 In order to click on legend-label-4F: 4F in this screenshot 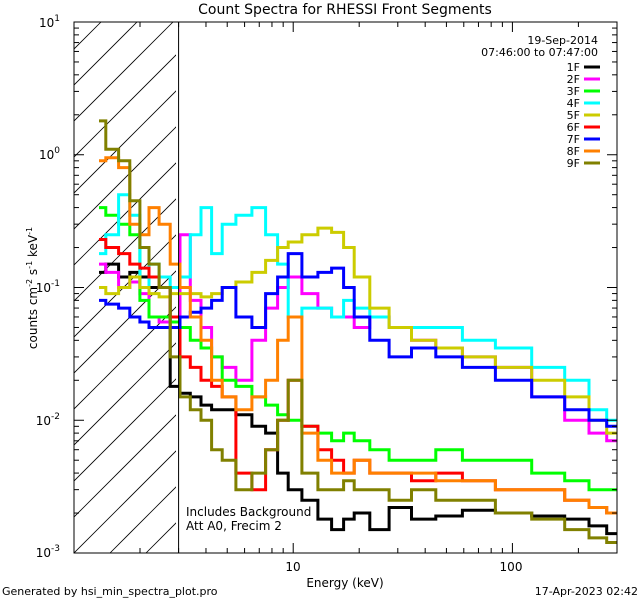, I will do `click(573, 103)`.